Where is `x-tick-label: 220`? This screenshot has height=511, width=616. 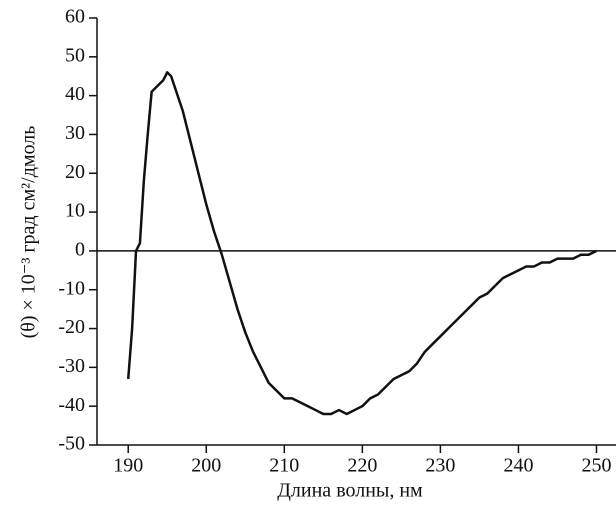 x-tick-label: 220 is located at coordinates (362, 466).